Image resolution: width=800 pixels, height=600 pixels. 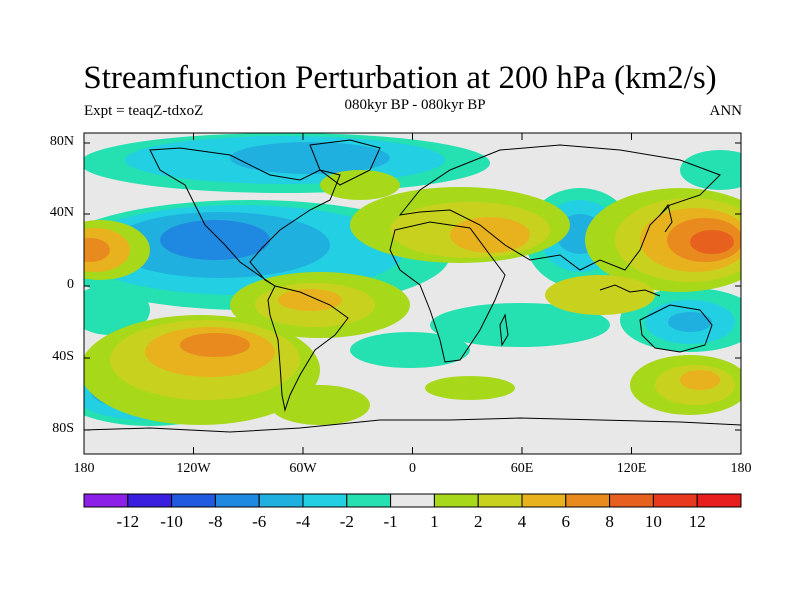 What do you see at coordinates (303, 521) in the screenshot?
I see `colorbar-label: -4` at bounding box center [303, 521].